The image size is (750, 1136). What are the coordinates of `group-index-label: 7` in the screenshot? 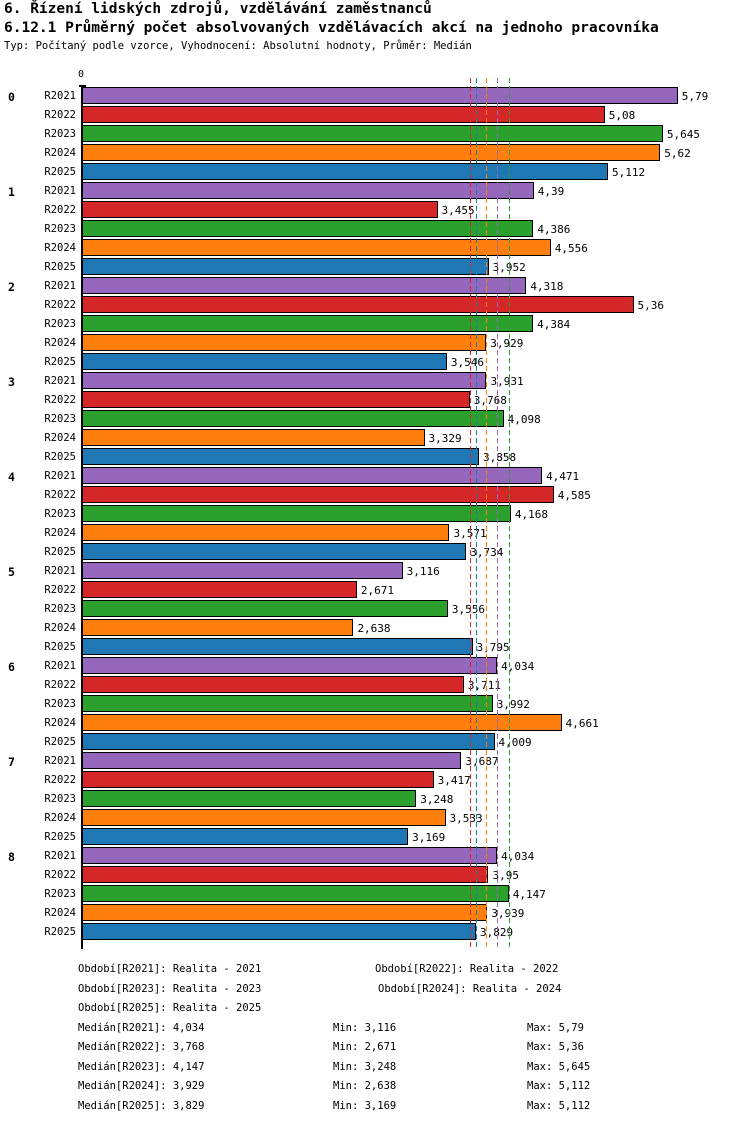 It's located at (11, 762).